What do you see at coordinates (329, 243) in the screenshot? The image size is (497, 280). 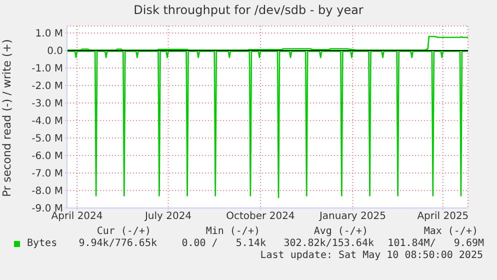 I see `text: 302.82k/153.64k` at bounding box center [329, 243].